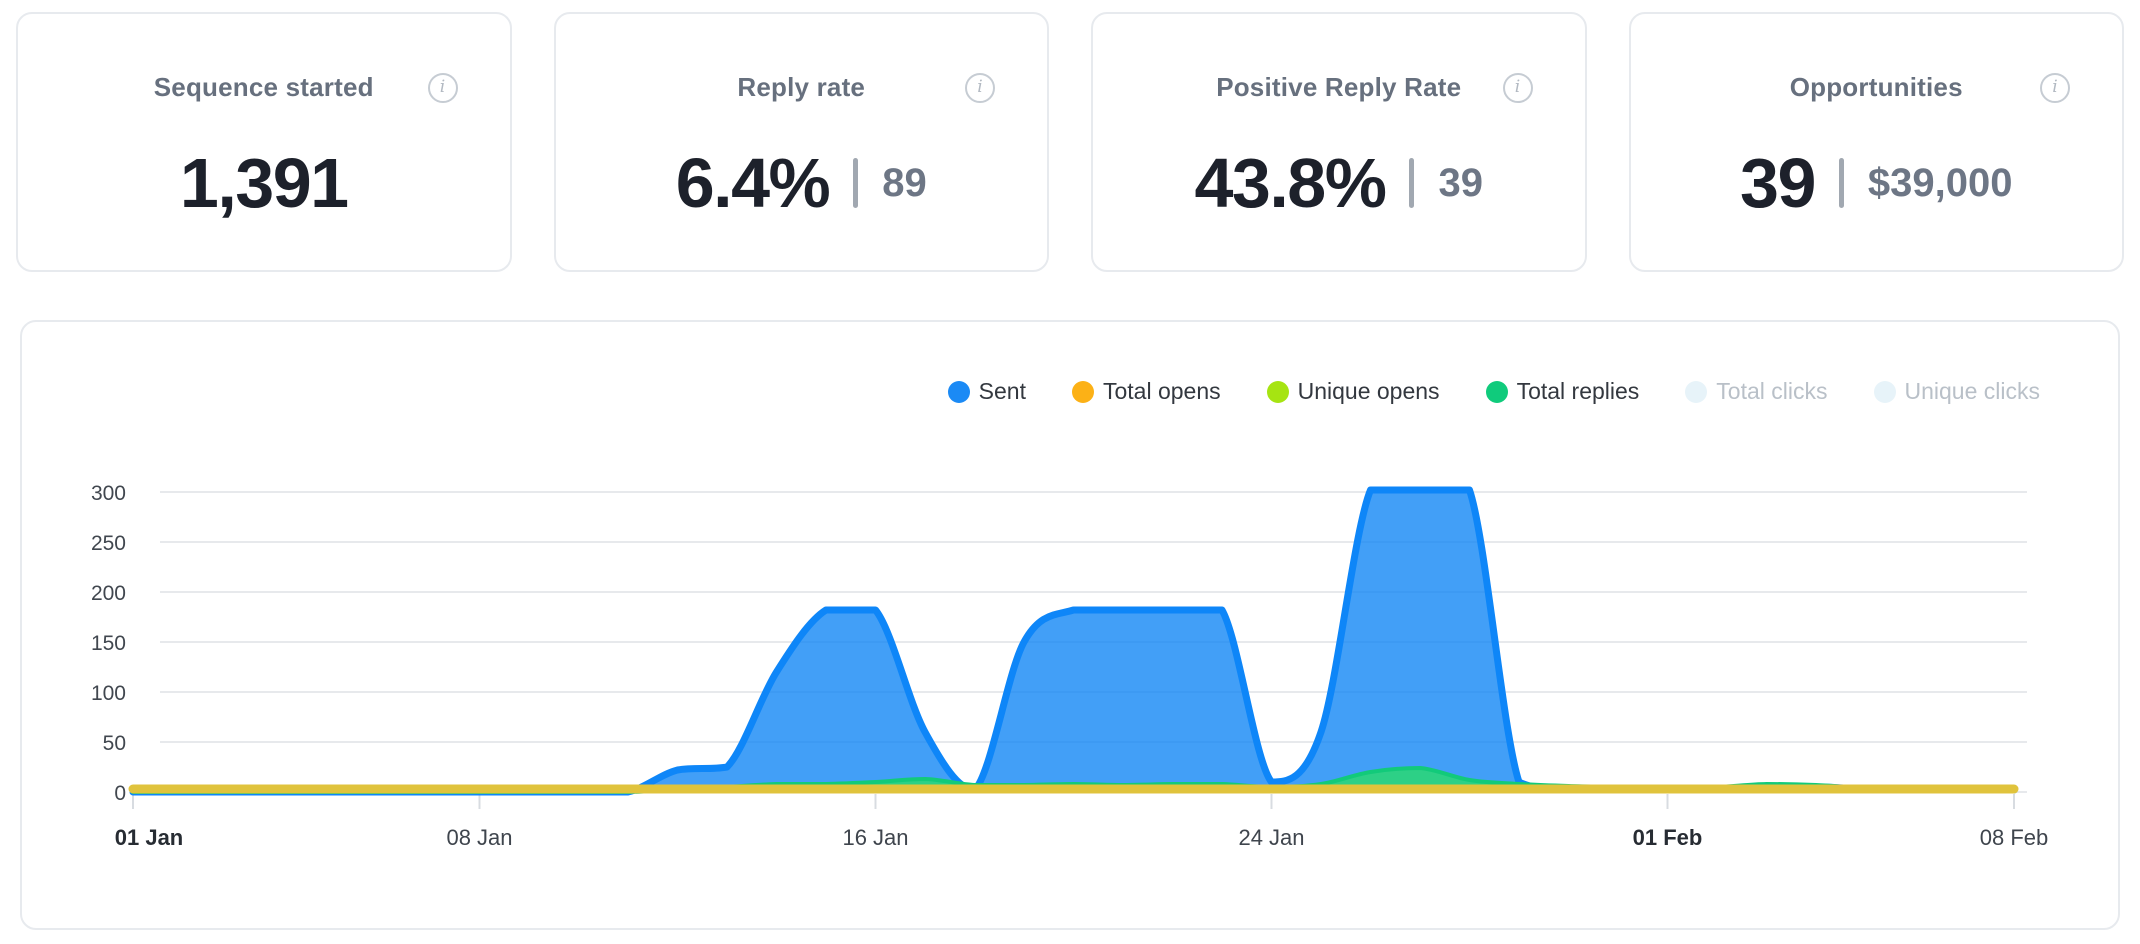 Image resolution: width=2140 pixels, height=944 pixels. I want to click on stat-value-row: 6.4% 89, so click(801, 183).